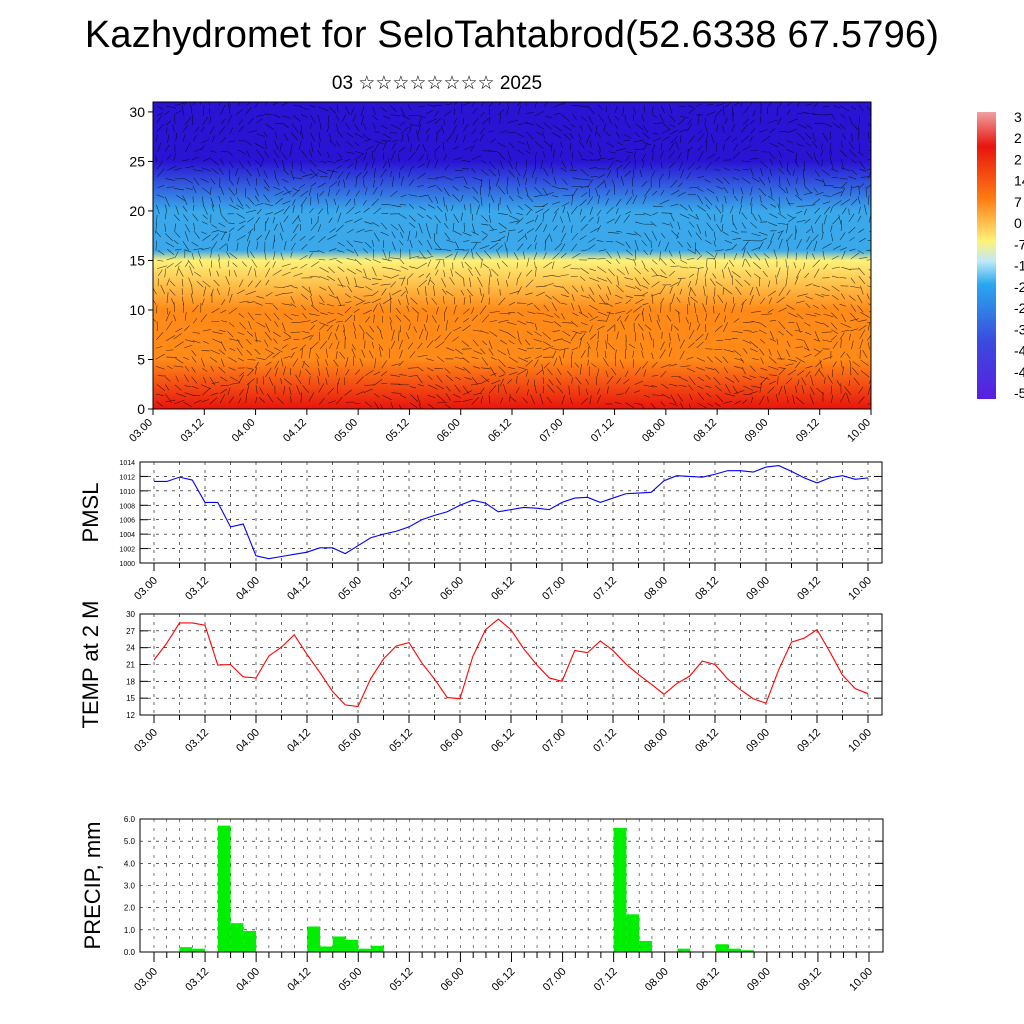  Describe the element at coordinates (705, 431) in the screenshot. I see `x-tick-label: 08.12` at that location.